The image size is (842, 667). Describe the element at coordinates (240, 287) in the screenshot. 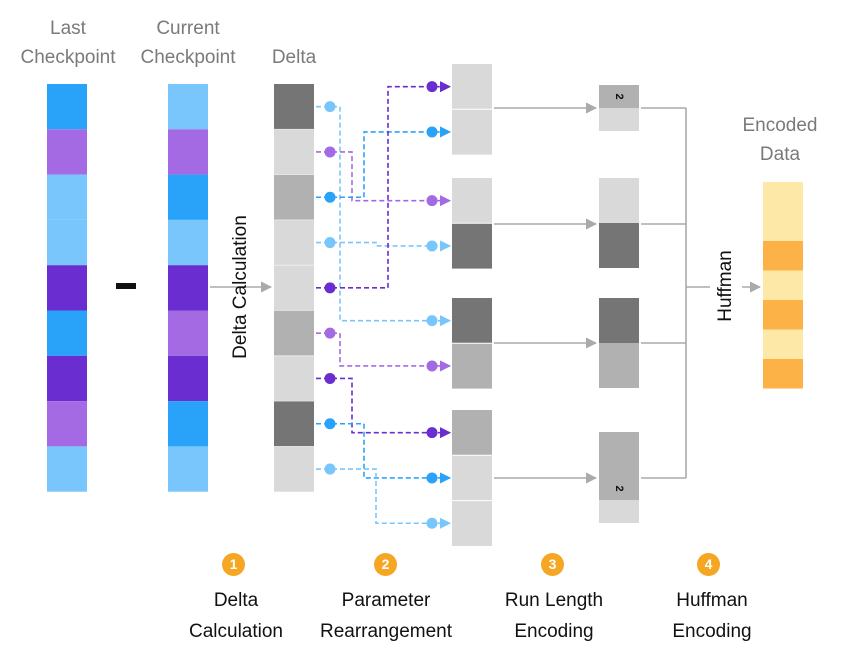

I see `delta-calculation-vertical-label: Delta Calculation` at that location.